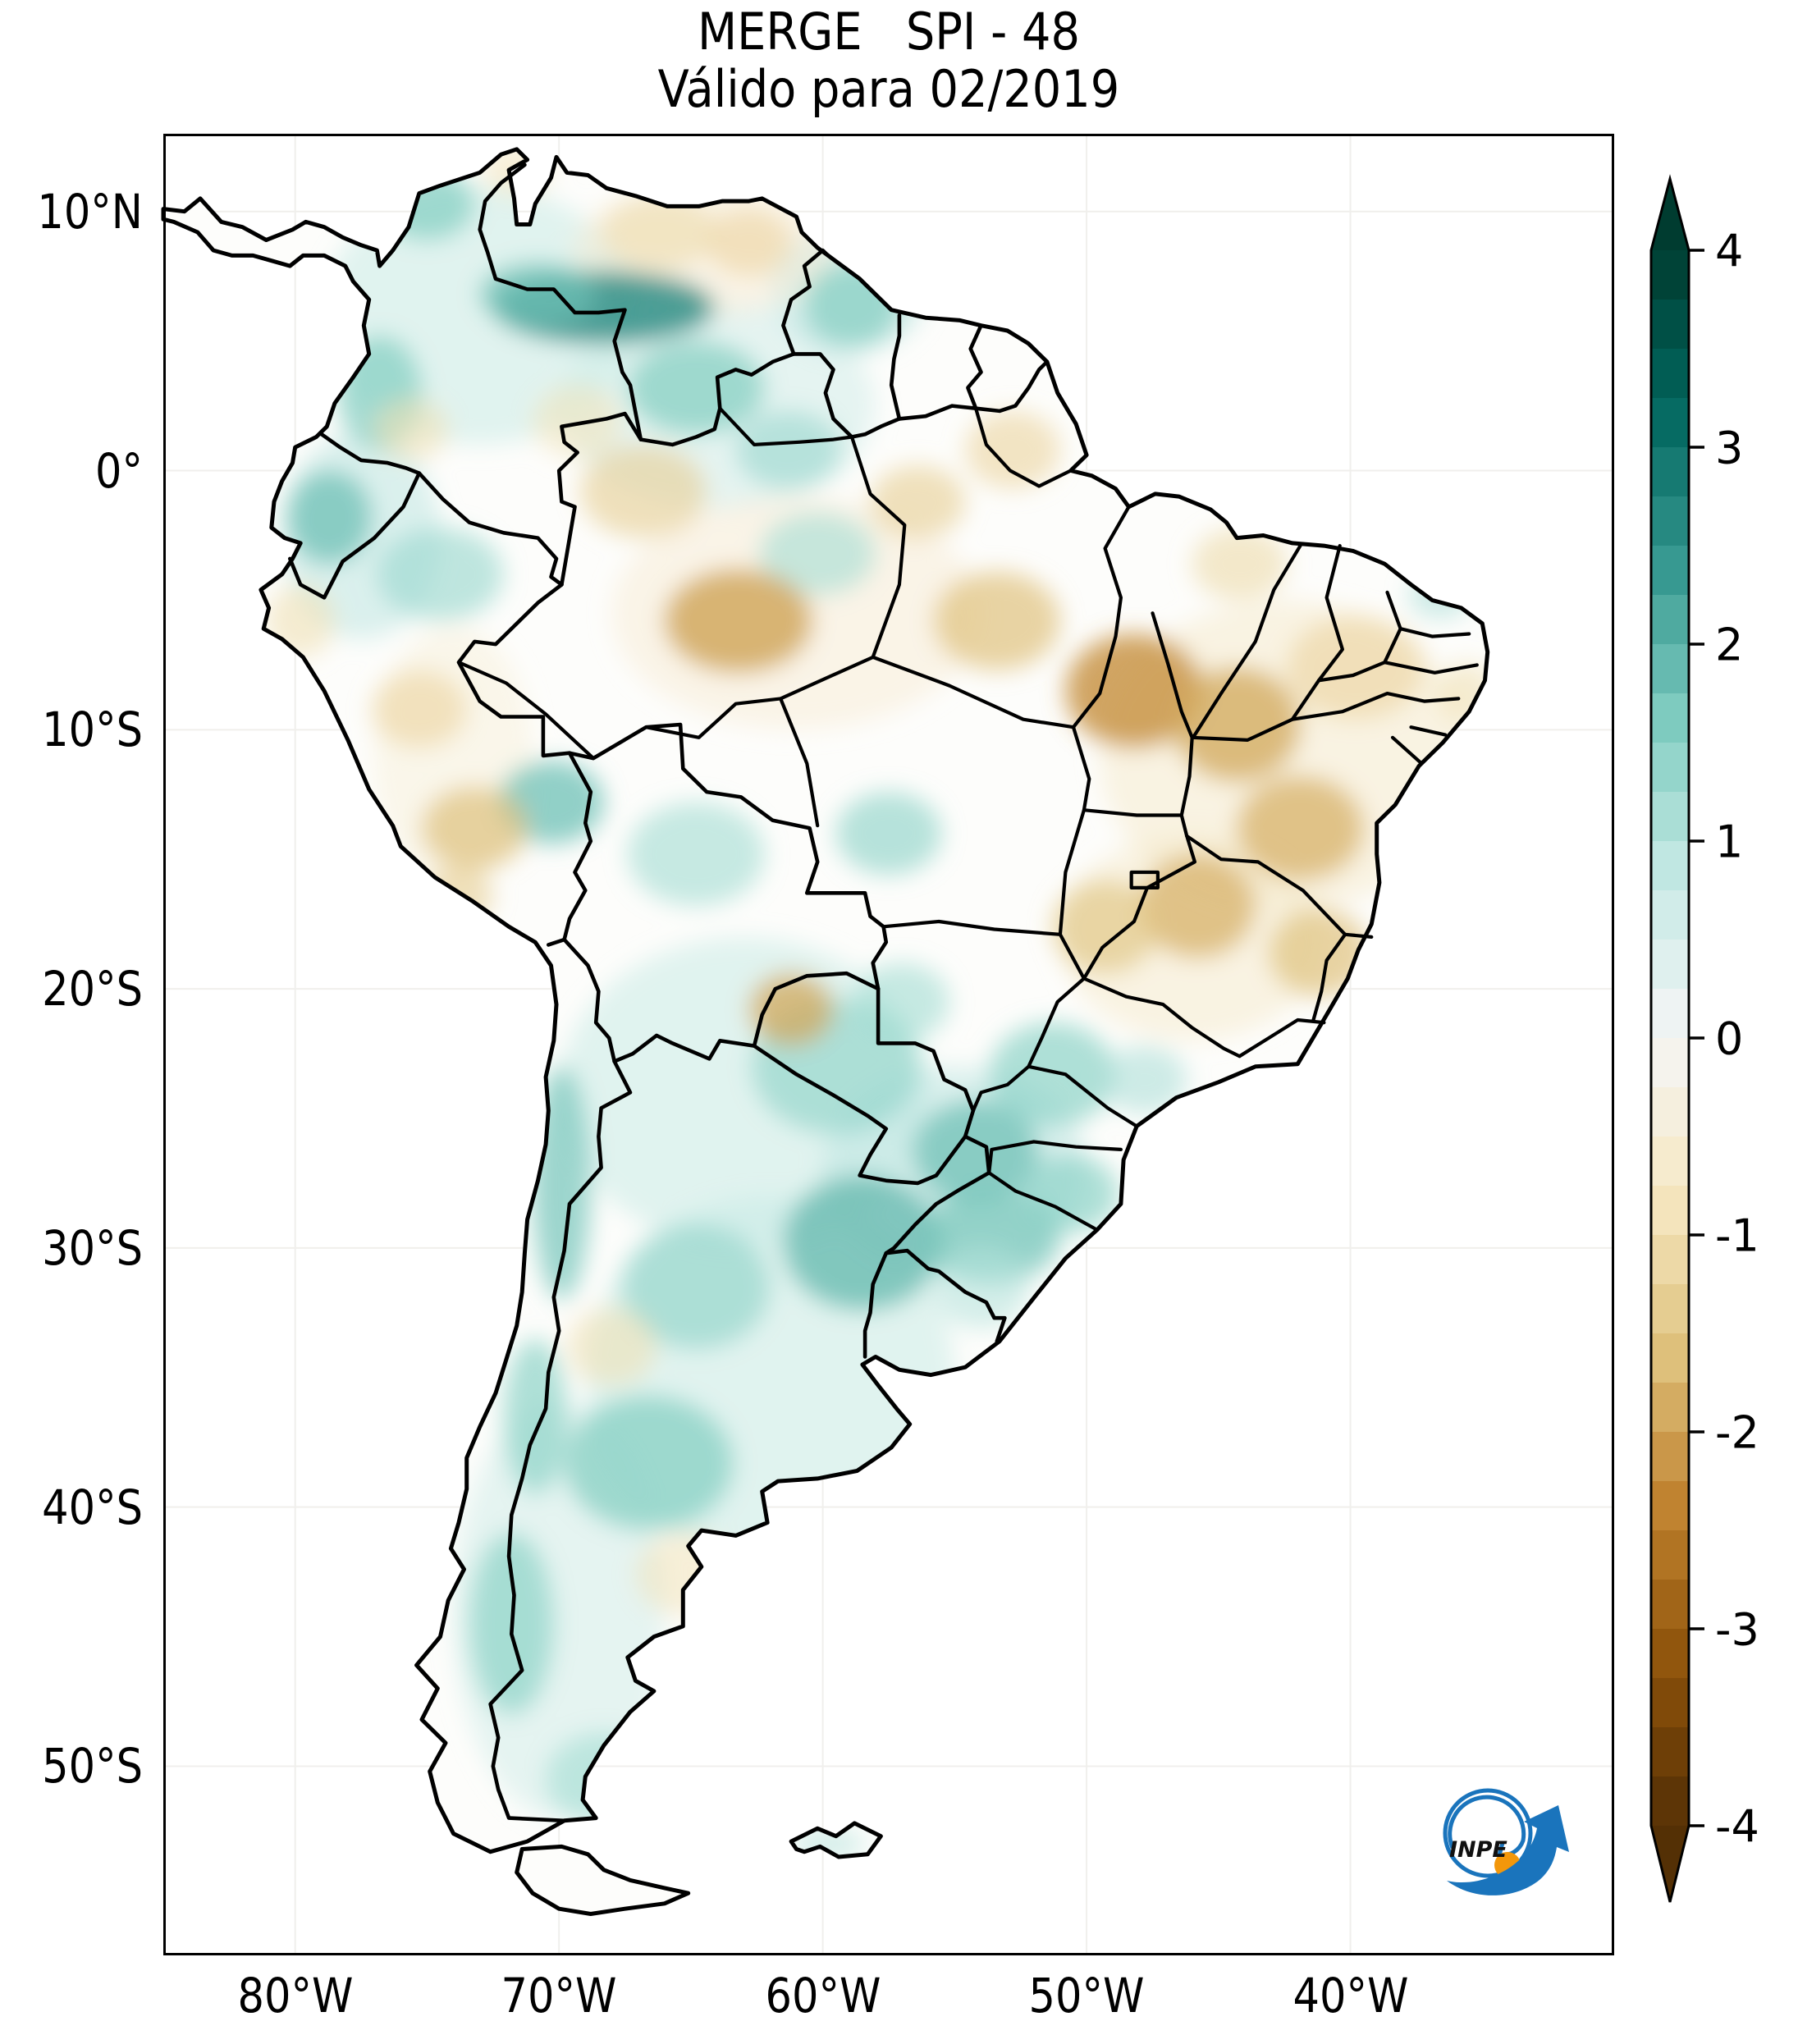 Image resolution: width=1798 pixels, height=2044 pixels. What do you see at coordinates (295, 1996) in the screenshot?
I see `lon-tick-label: 80°W` at bounding box center [295, 1996].